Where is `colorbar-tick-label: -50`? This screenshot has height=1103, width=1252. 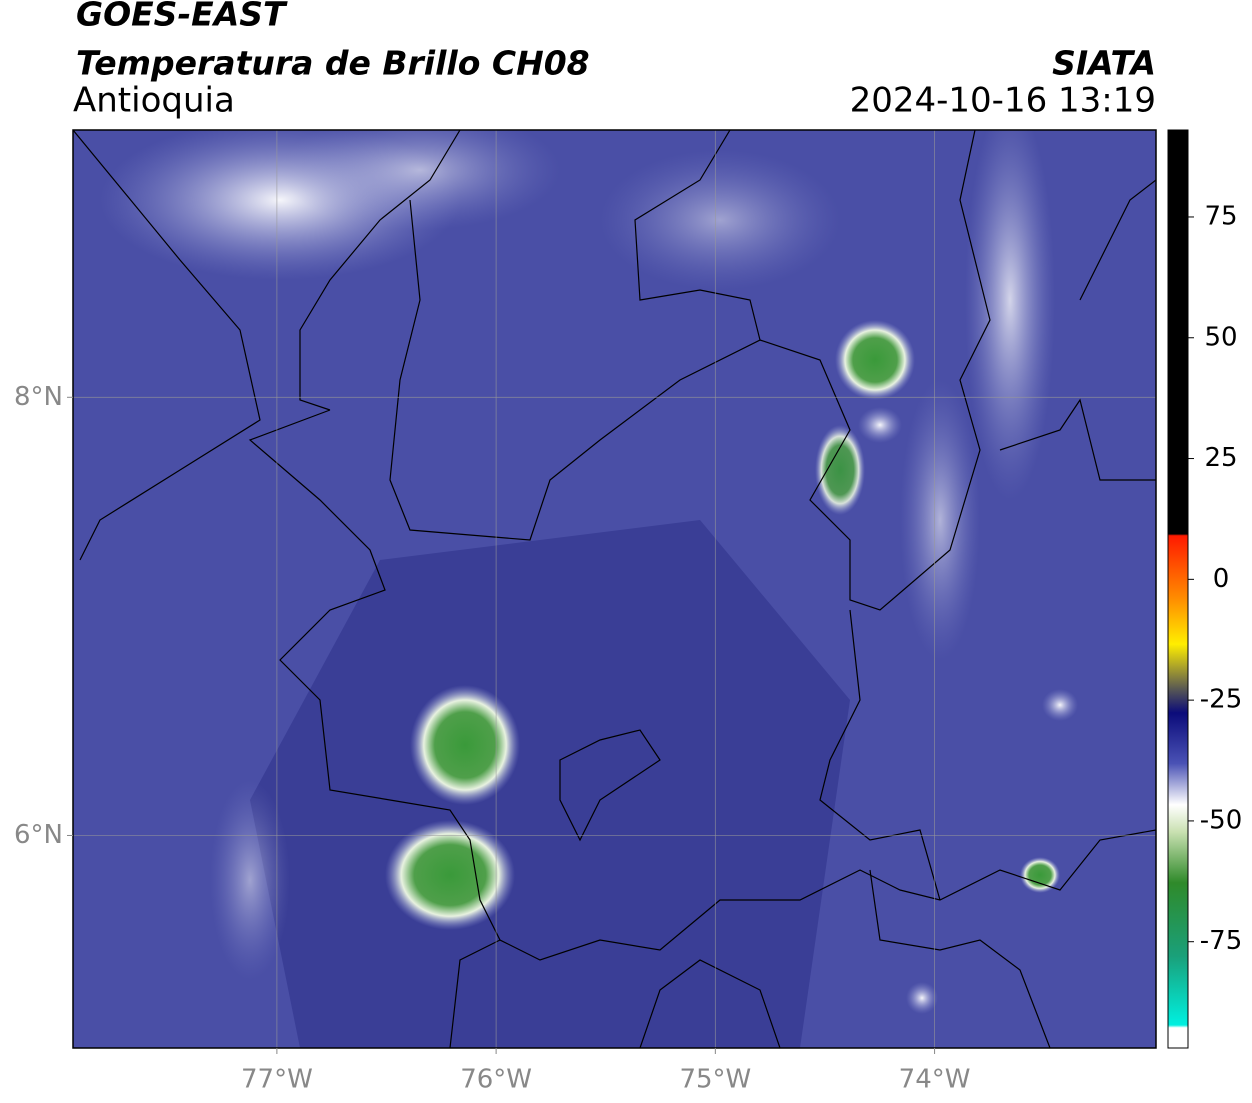
colorbar-tick-label: -50 is located at coordinates (1221, 820).